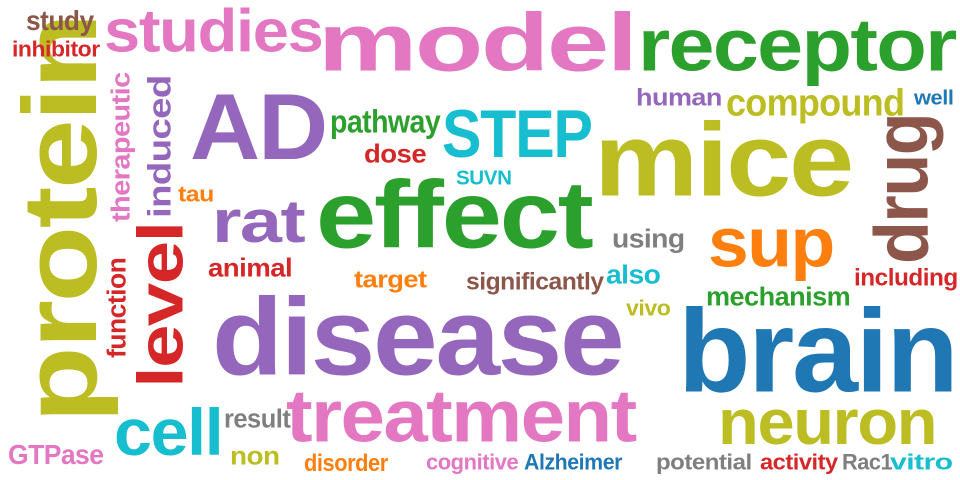 This screenshot has height=480, width=960. I want to click on word-GTPase: GTPase, so click(56, 455).